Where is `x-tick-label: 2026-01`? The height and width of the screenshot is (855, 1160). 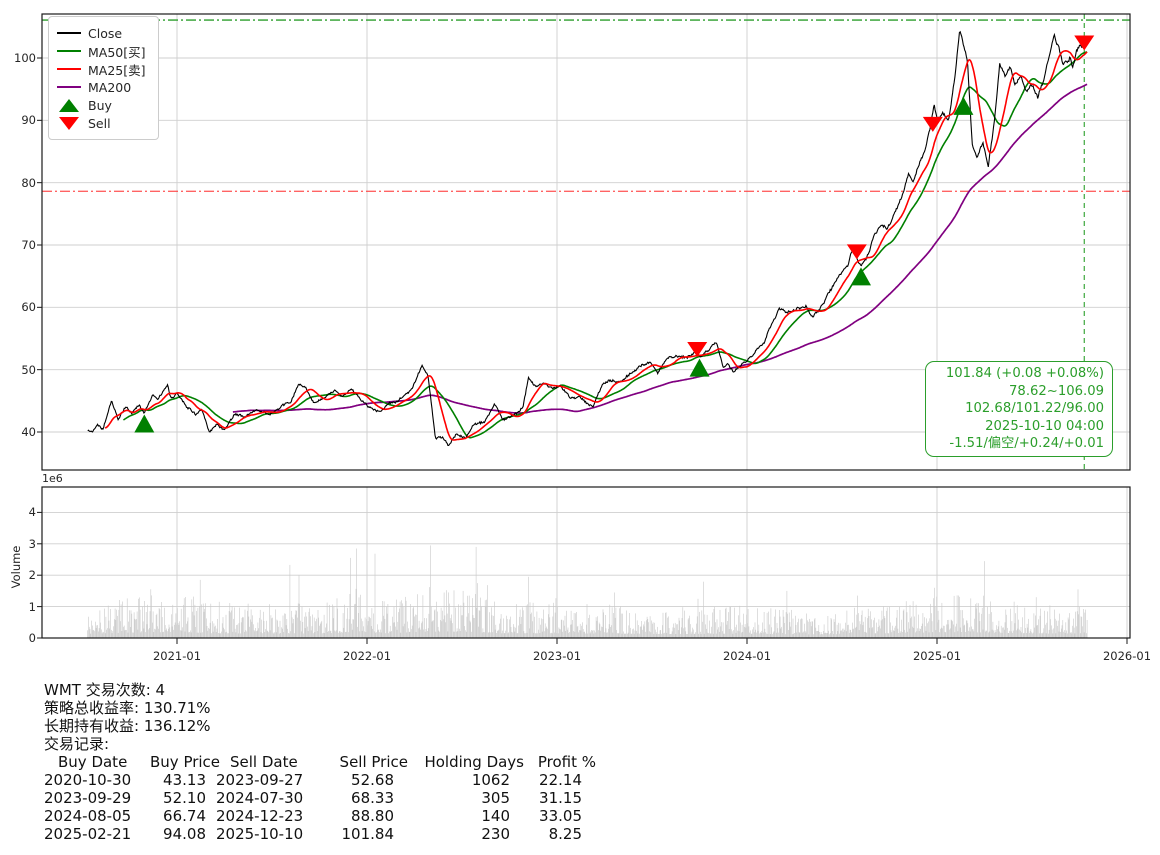
x-tick-label: 2026-01 is located at coordinates (1127, 656).